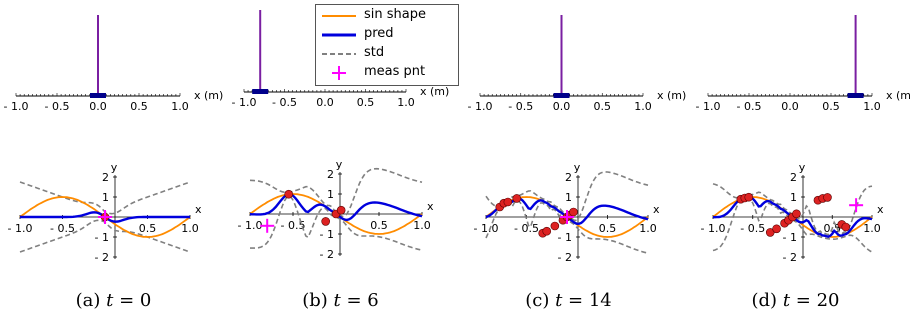 The height and width of the screenshot is (320, 910). I want to click on panel-caption-d: (d) t = 20, so click(795, 300).